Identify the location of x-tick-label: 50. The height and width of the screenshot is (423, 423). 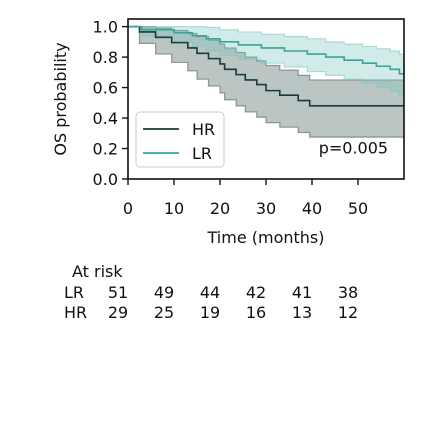
(358, 208).